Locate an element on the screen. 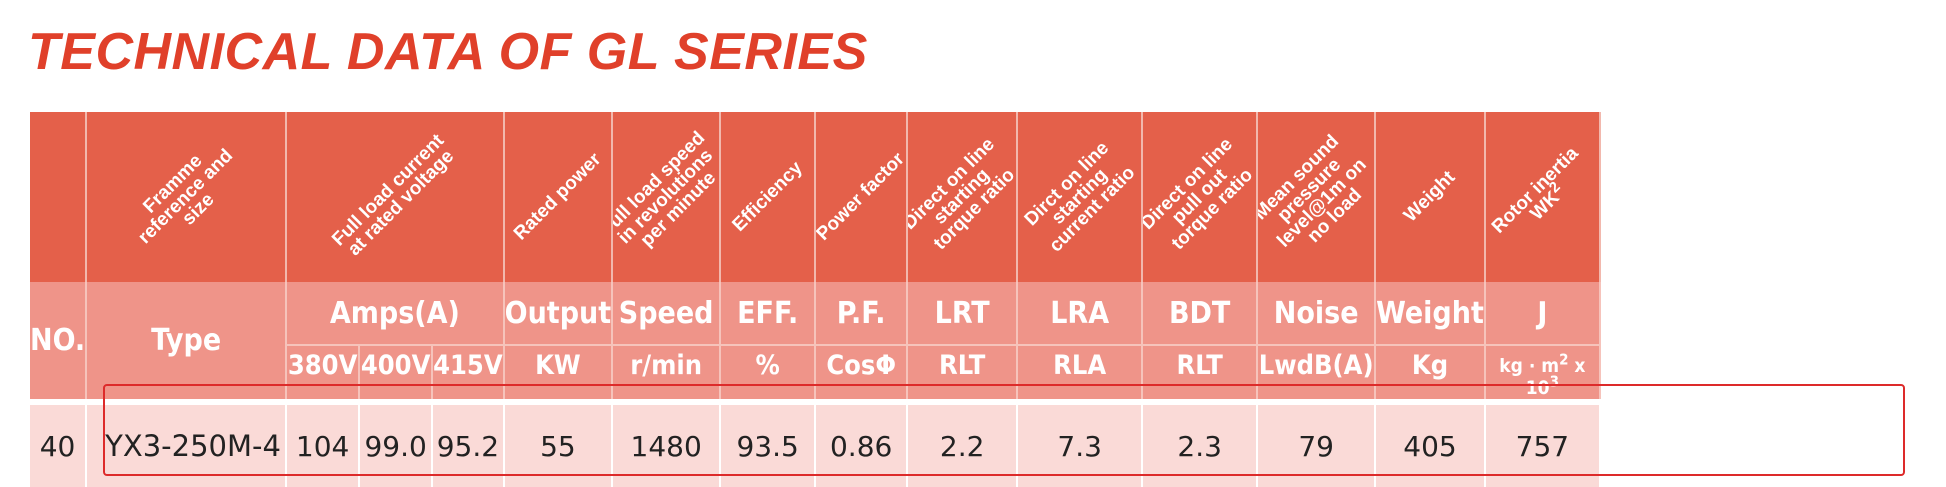  header-no is located at coordinates (57, 197).